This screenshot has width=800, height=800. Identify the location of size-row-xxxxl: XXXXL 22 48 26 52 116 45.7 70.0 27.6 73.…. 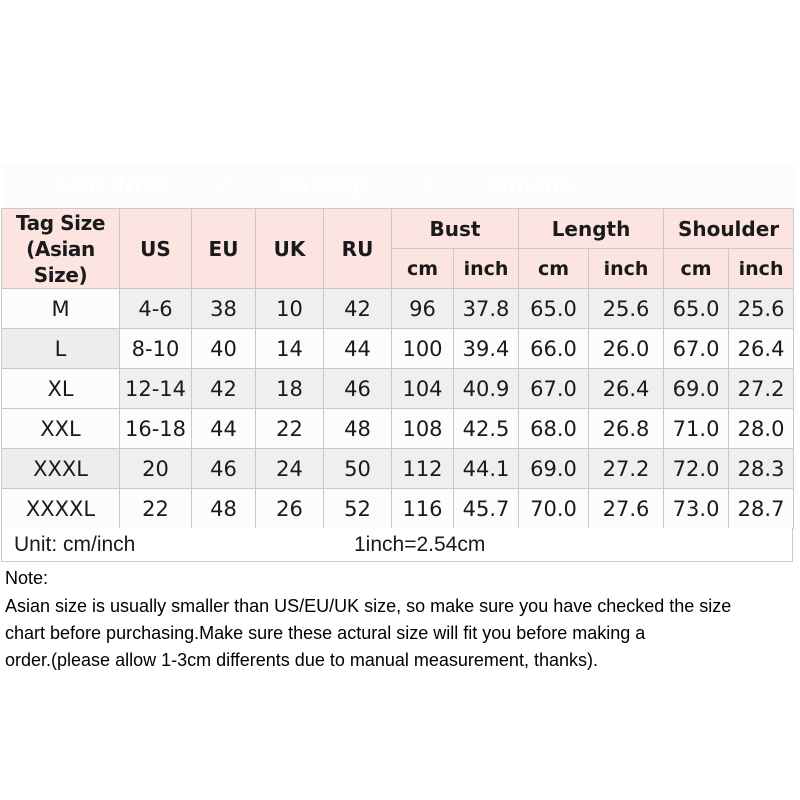
(398, 508).